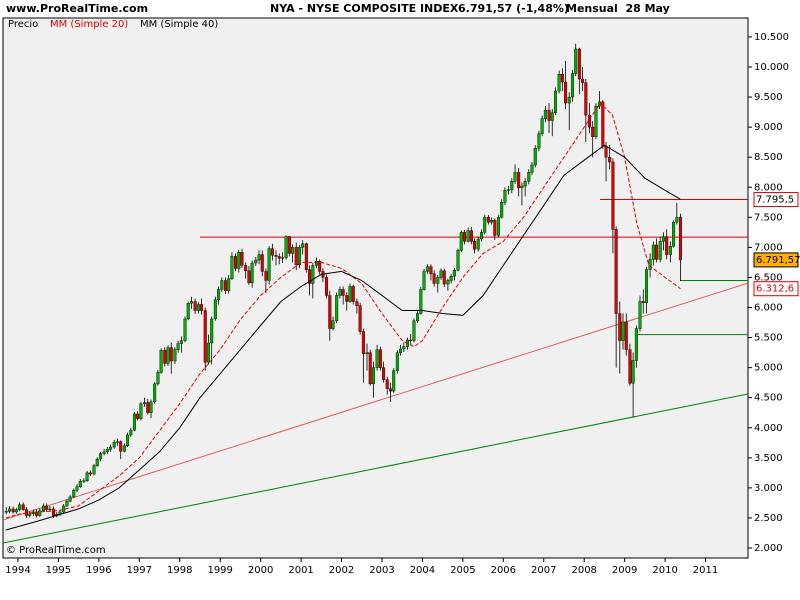  Describe the element at coordinates (219, 570) in the screenshot. I see `x-tick-label: 1999` at that location.